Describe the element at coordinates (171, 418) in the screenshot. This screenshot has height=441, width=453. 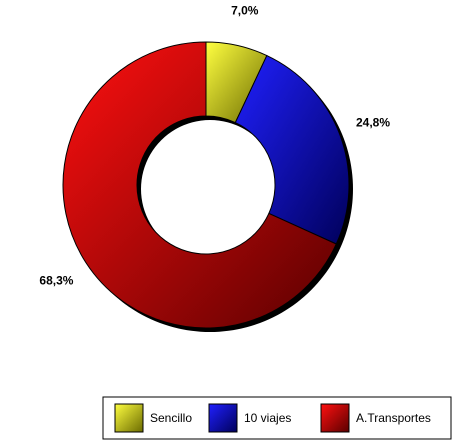
I see `legend-label: Sencillo` at that location.